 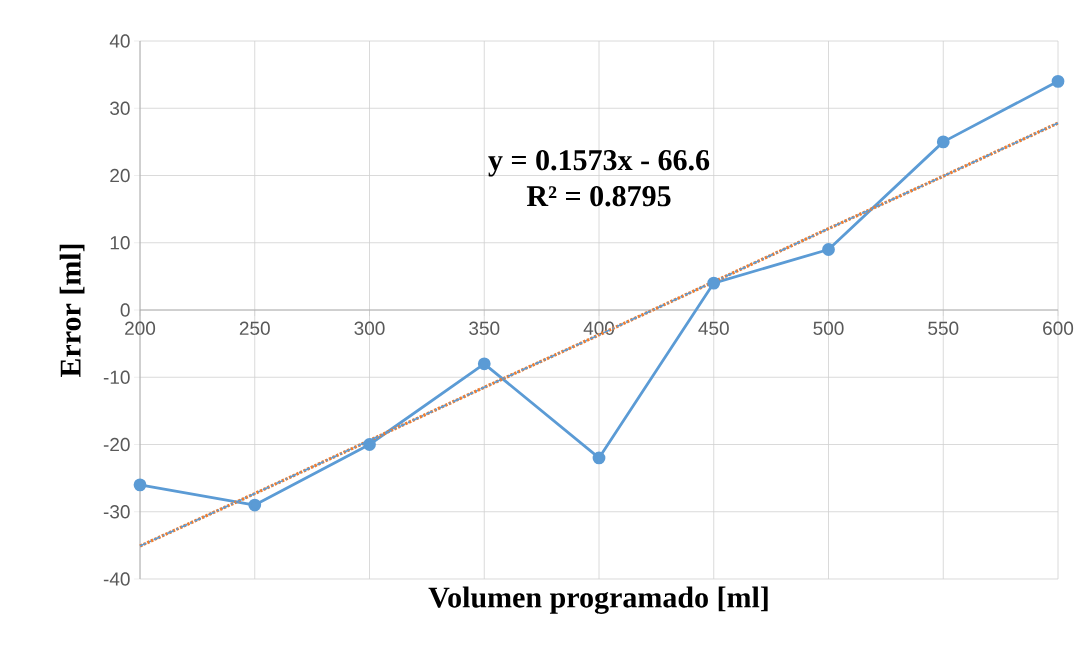 What do you see at coordinates (116, 579) in the screenshot?
I see `y-tick-label: -40` at bounding box center [116, 579].